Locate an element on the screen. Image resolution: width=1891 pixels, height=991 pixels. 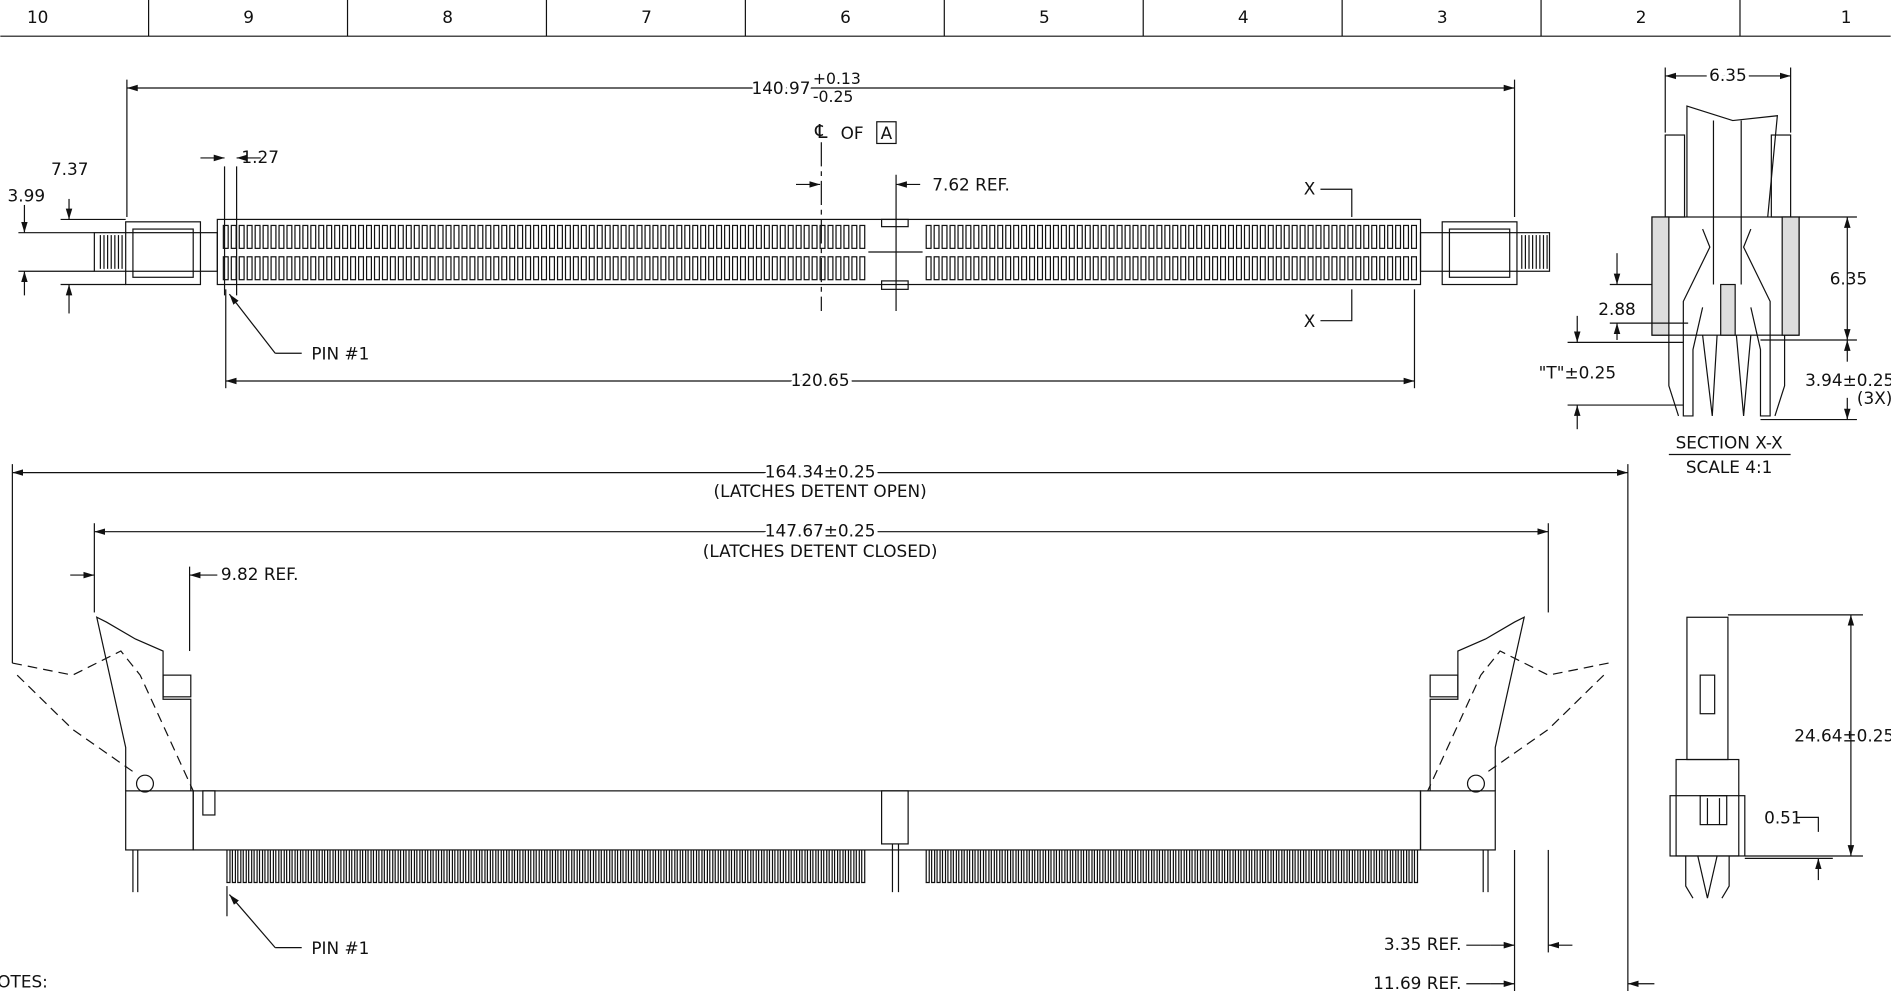
dimension: 120.65 is located at coordinates (820, 380).